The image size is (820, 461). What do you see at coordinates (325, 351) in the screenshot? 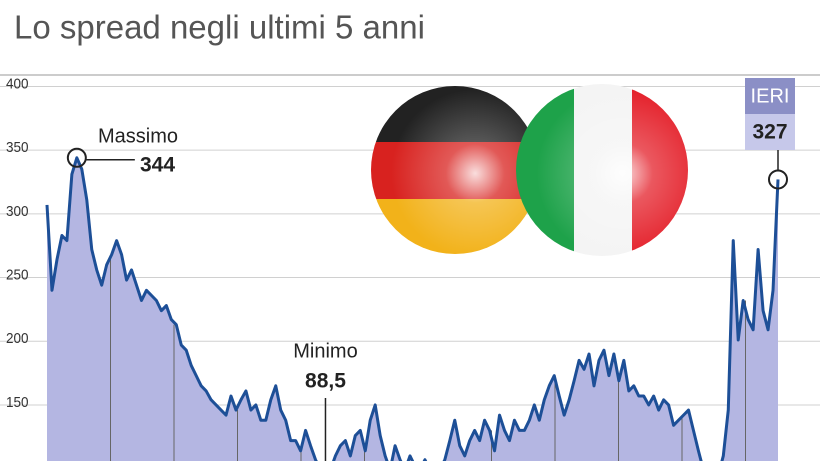
I see `annotation-text: Minimo` at bounding box center [325, 351].